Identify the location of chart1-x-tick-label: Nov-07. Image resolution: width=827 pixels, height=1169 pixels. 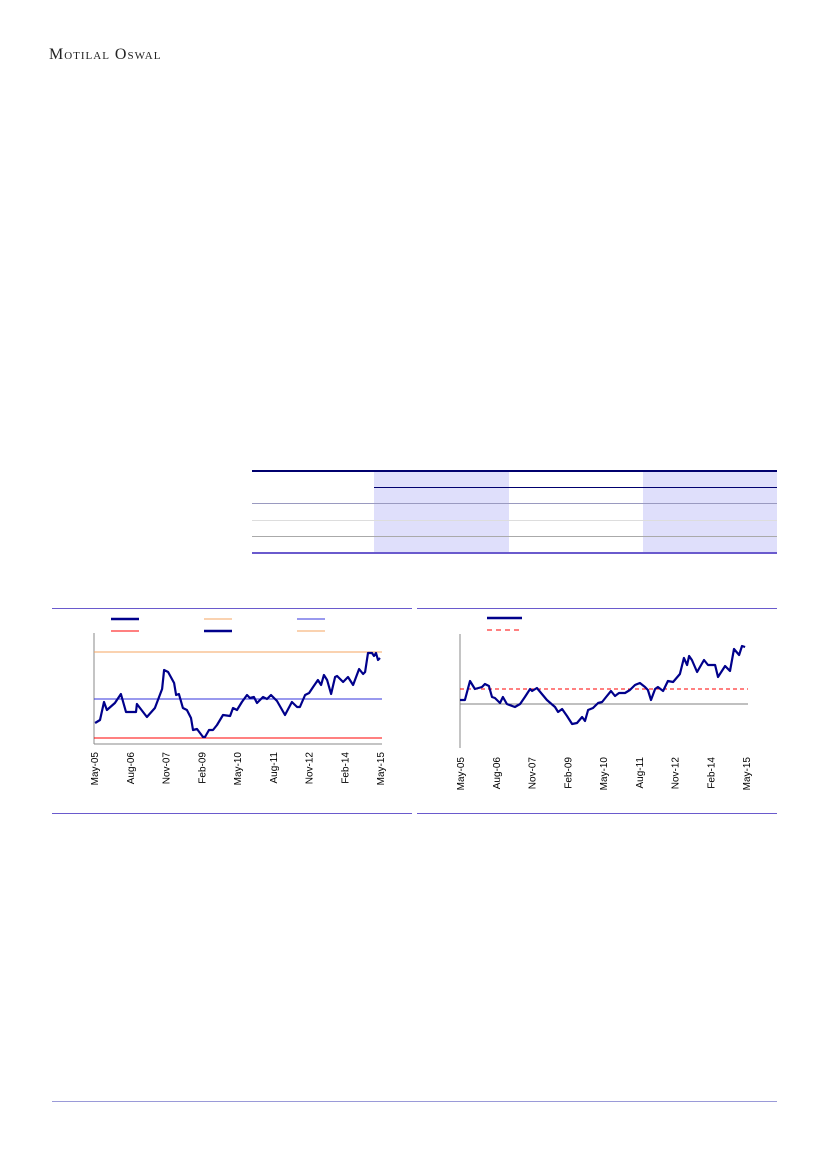
(167, 768).